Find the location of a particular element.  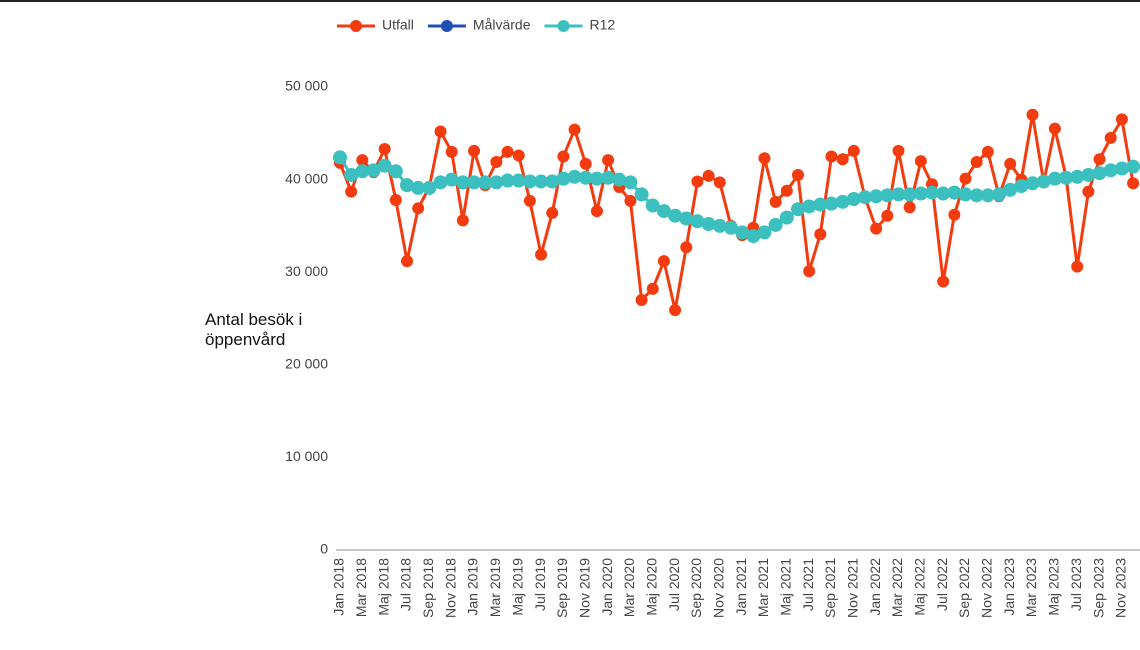

x-tick-label: Maj 2019 is located at coordinates (517, 587).